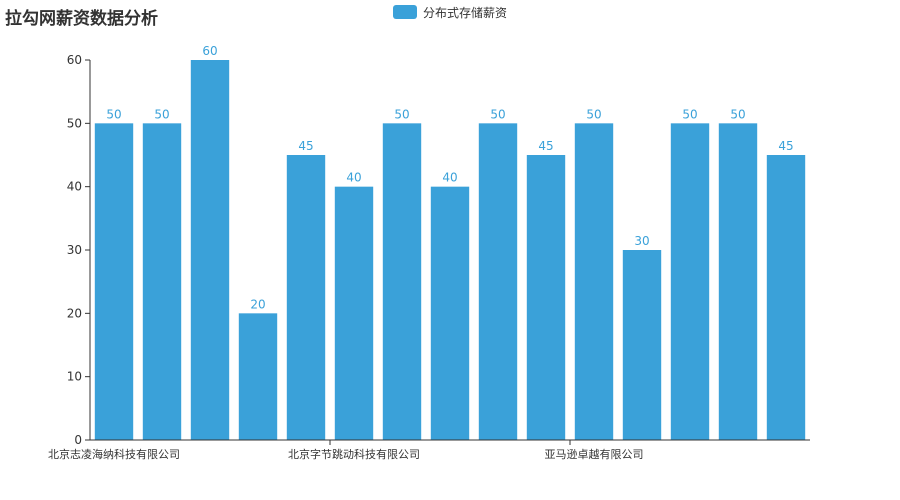 The image size is (900, 500). I want to click on bar-value-label: 30, so click(641, 241).